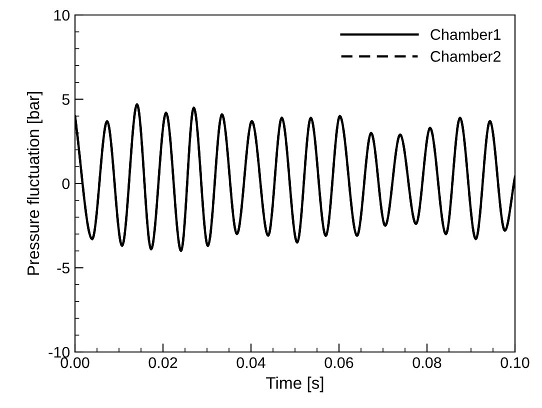 The height and width of the screenshot is (408, 542). What do you see at coordinates (163, 362) in the screenshot?
I see `x-tick-label: 0.02` at bounding box center [163, 362].